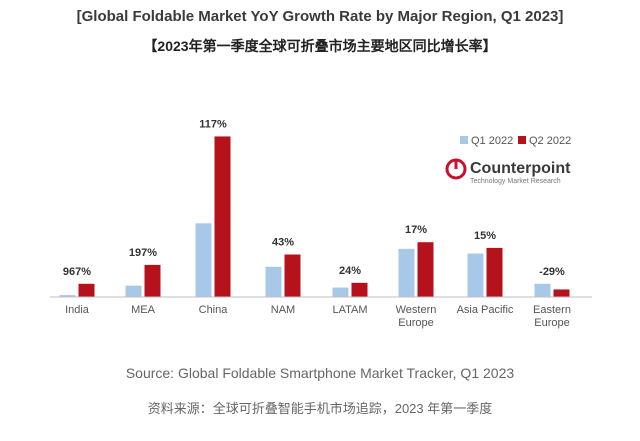 Image resolution: width=640 pixels, height=441 pixels. Describe the element at coordinates (214, 310) in the screenshot. I see `category-label-china: China` at that location.